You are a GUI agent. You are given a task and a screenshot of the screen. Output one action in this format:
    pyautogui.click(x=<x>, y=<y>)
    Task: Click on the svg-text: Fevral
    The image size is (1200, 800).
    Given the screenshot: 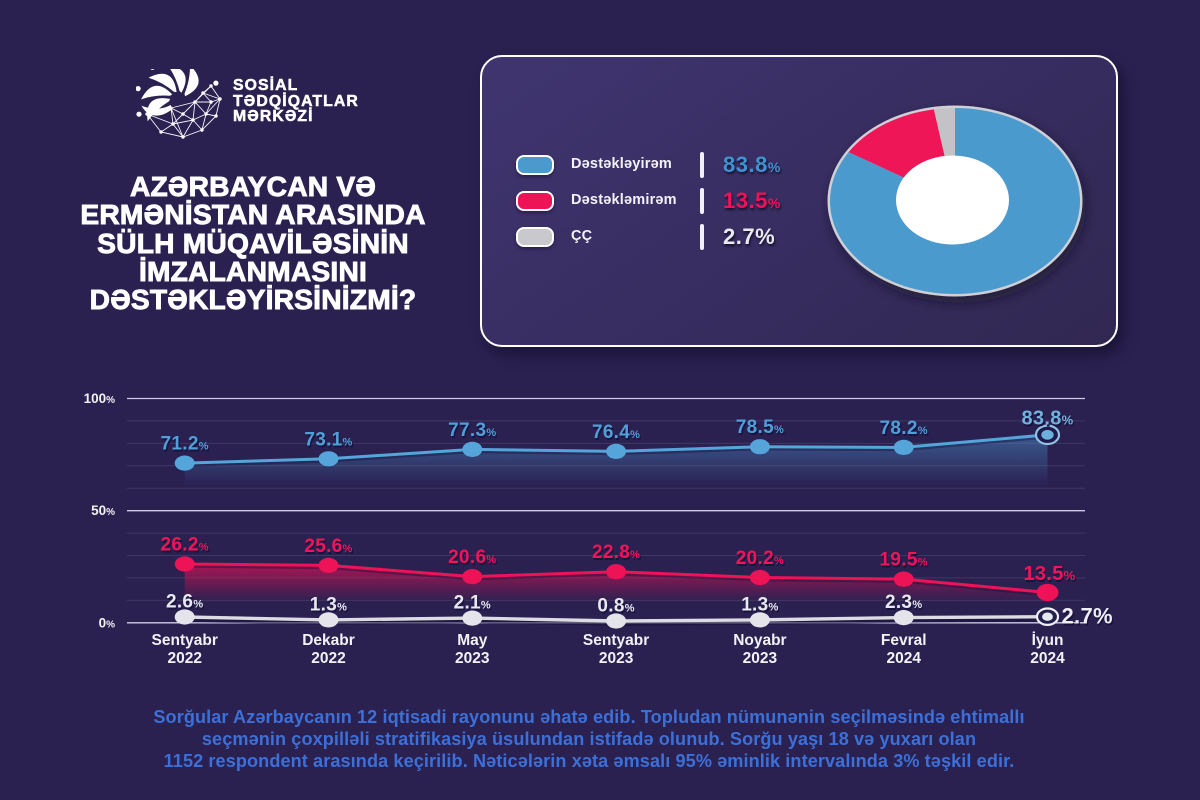 What is the action you would take?
    pyautogui.click(x=904, y=640)
    